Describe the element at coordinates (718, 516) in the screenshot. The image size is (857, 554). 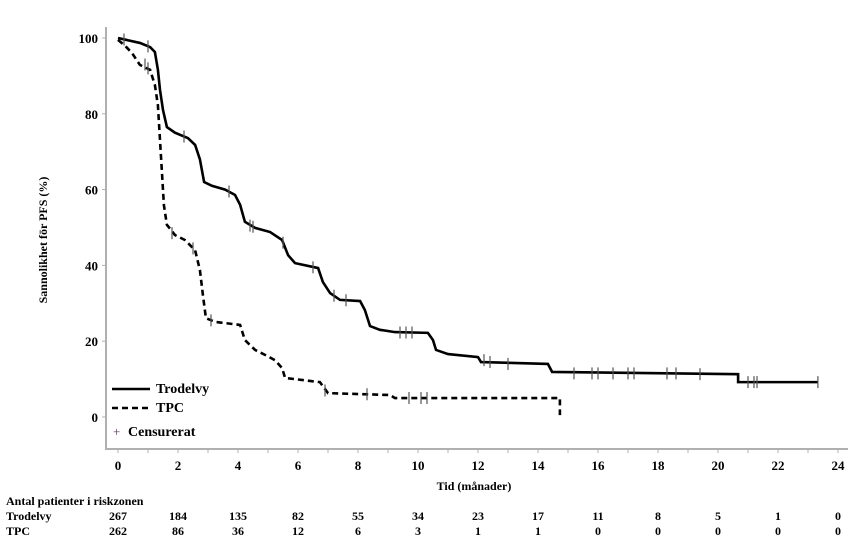
I see `risk-value-trodelvy: 5` at that location.